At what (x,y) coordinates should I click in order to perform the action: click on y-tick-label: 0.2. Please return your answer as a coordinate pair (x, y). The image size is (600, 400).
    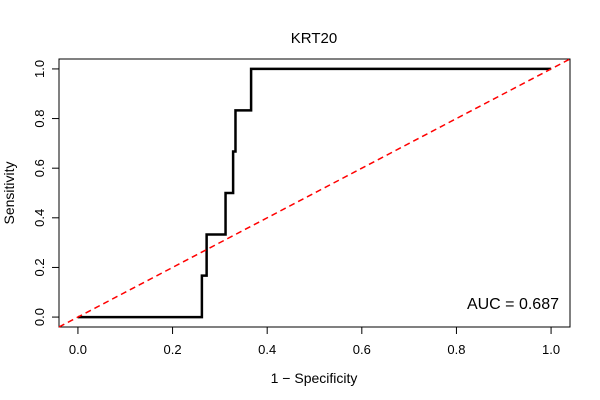
    Looking at the image, I should click on (39, 267).